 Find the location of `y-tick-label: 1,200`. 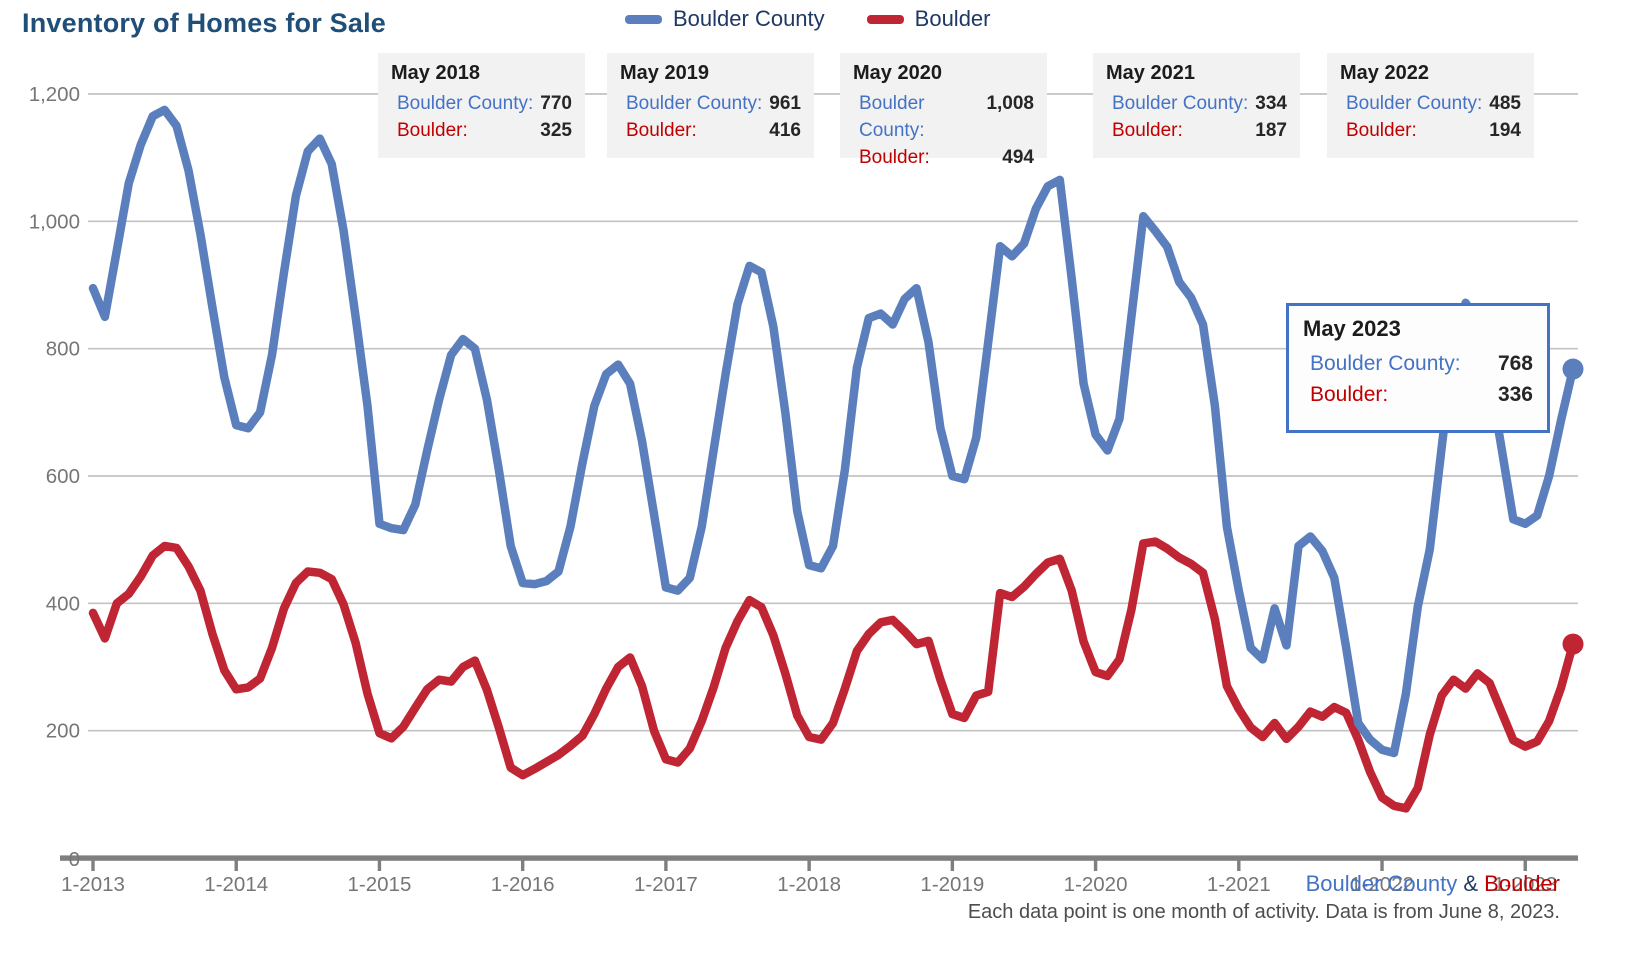

y-tick-label: 1,200 is located at coordinates (54, 94).